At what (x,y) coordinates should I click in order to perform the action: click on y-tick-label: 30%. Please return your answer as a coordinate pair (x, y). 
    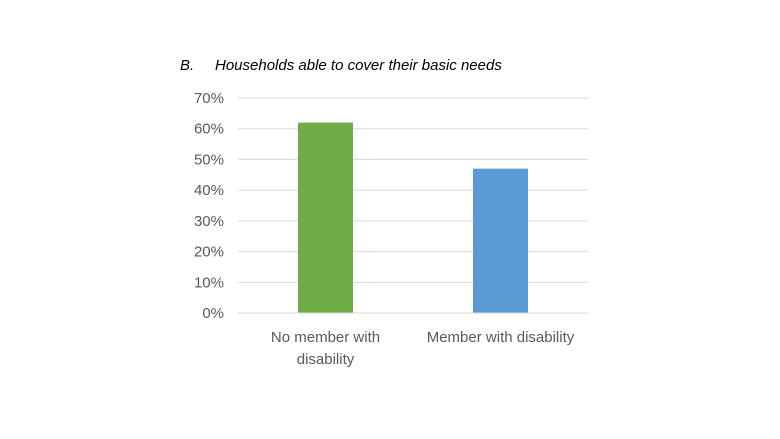
    Looking at the image, I should click on (209, 221).